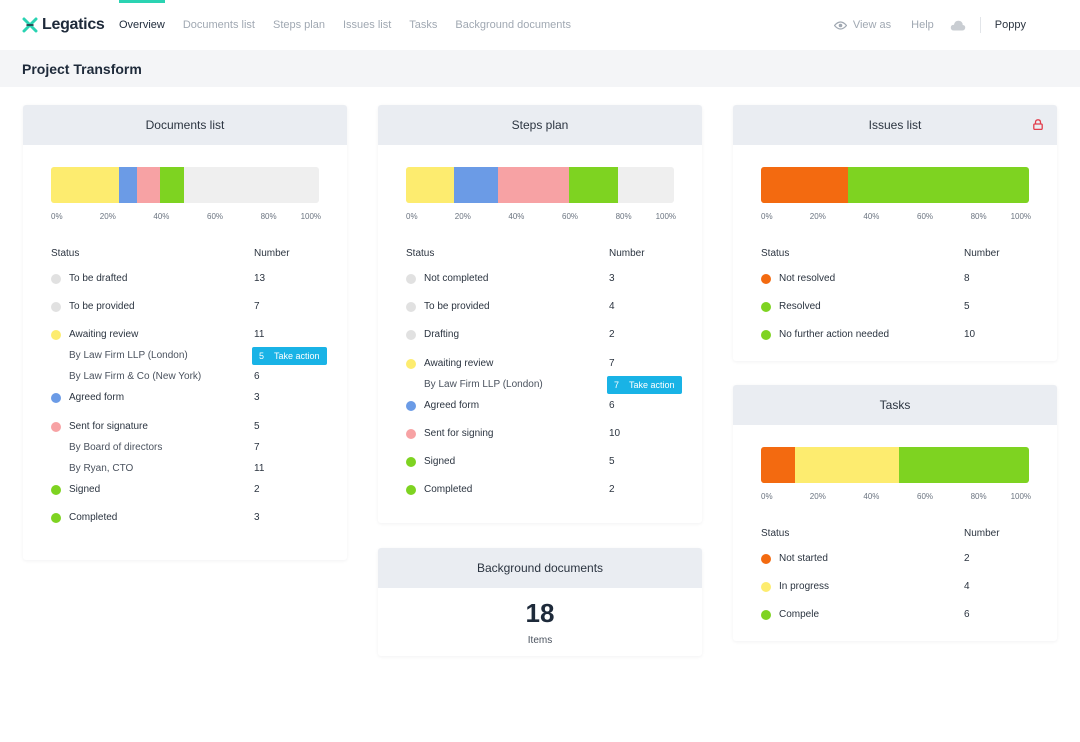 Image resolution: width=1080 pixels, height=742 pixels. What do you see at coordinates (540, 406) in the screenshot?
I see `status-row: Agreed form 6` at bounding box center [540, 406].